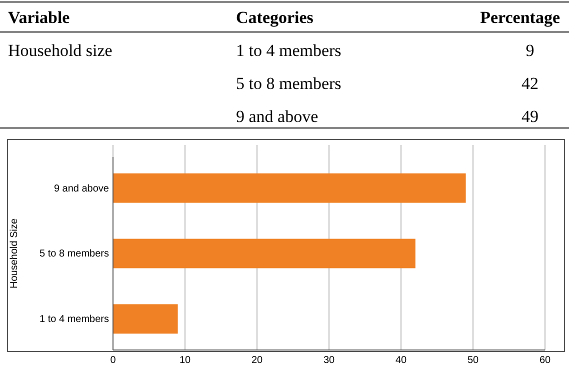 The image size is (569, 379). I want to click on x-tick-label: 20, so click(257, 360).